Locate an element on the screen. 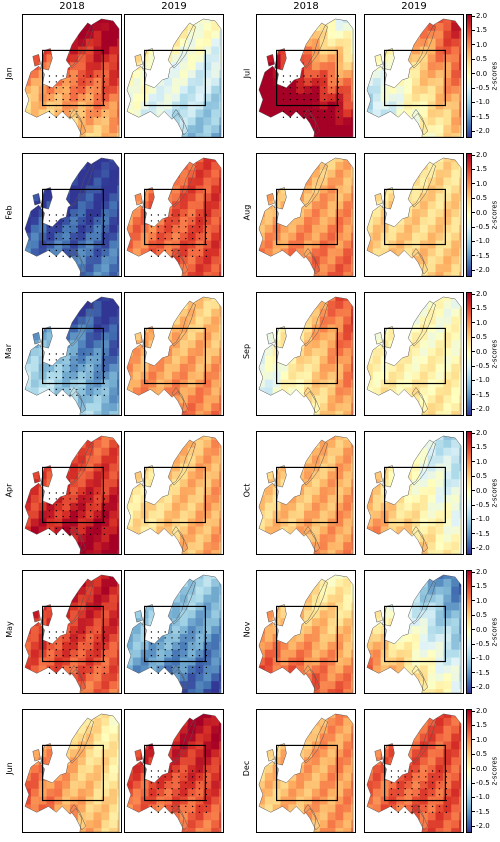 The height and width of the screenshot is (842, 500). map-panel-aug-2018 is located at coordinates (306, 215).